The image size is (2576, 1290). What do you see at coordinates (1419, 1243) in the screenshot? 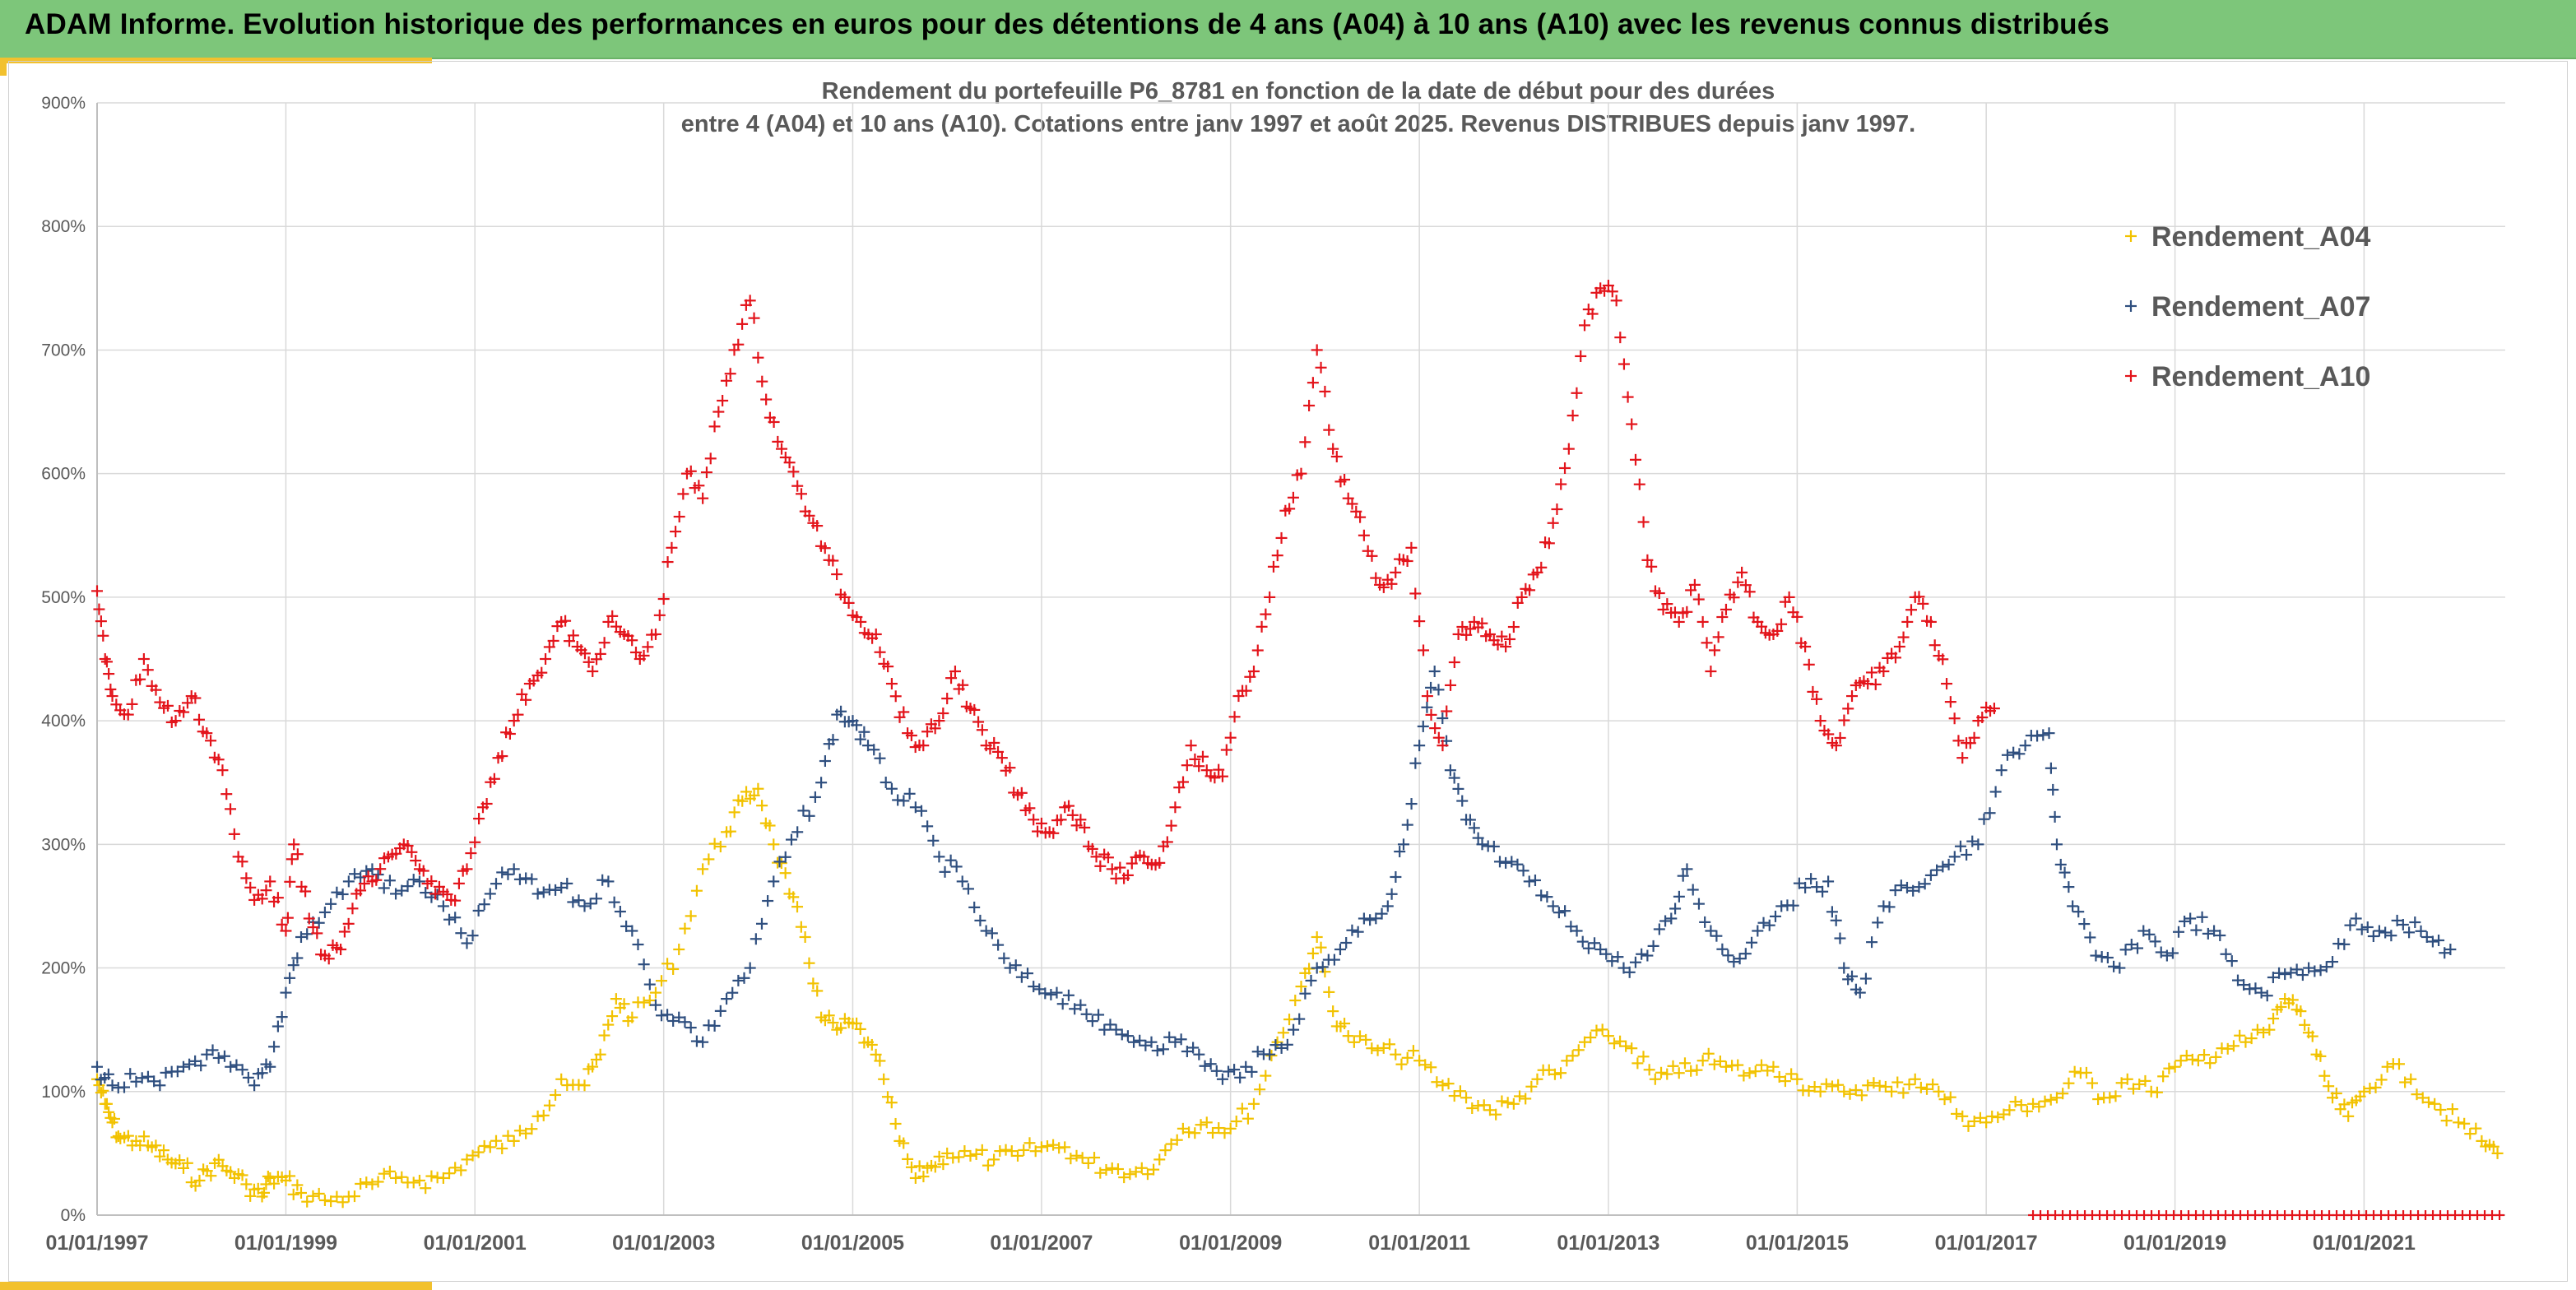
I see `x-tick-label: 01/01/2011` at bounding box center [1419, 1243].